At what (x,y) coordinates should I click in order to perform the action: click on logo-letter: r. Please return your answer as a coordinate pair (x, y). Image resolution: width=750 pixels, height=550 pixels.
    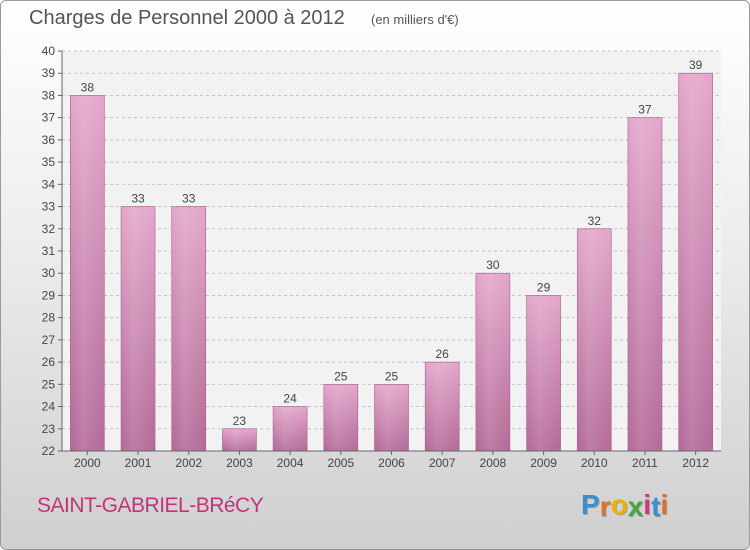
    Looking at the image, I should click on (605, 506).